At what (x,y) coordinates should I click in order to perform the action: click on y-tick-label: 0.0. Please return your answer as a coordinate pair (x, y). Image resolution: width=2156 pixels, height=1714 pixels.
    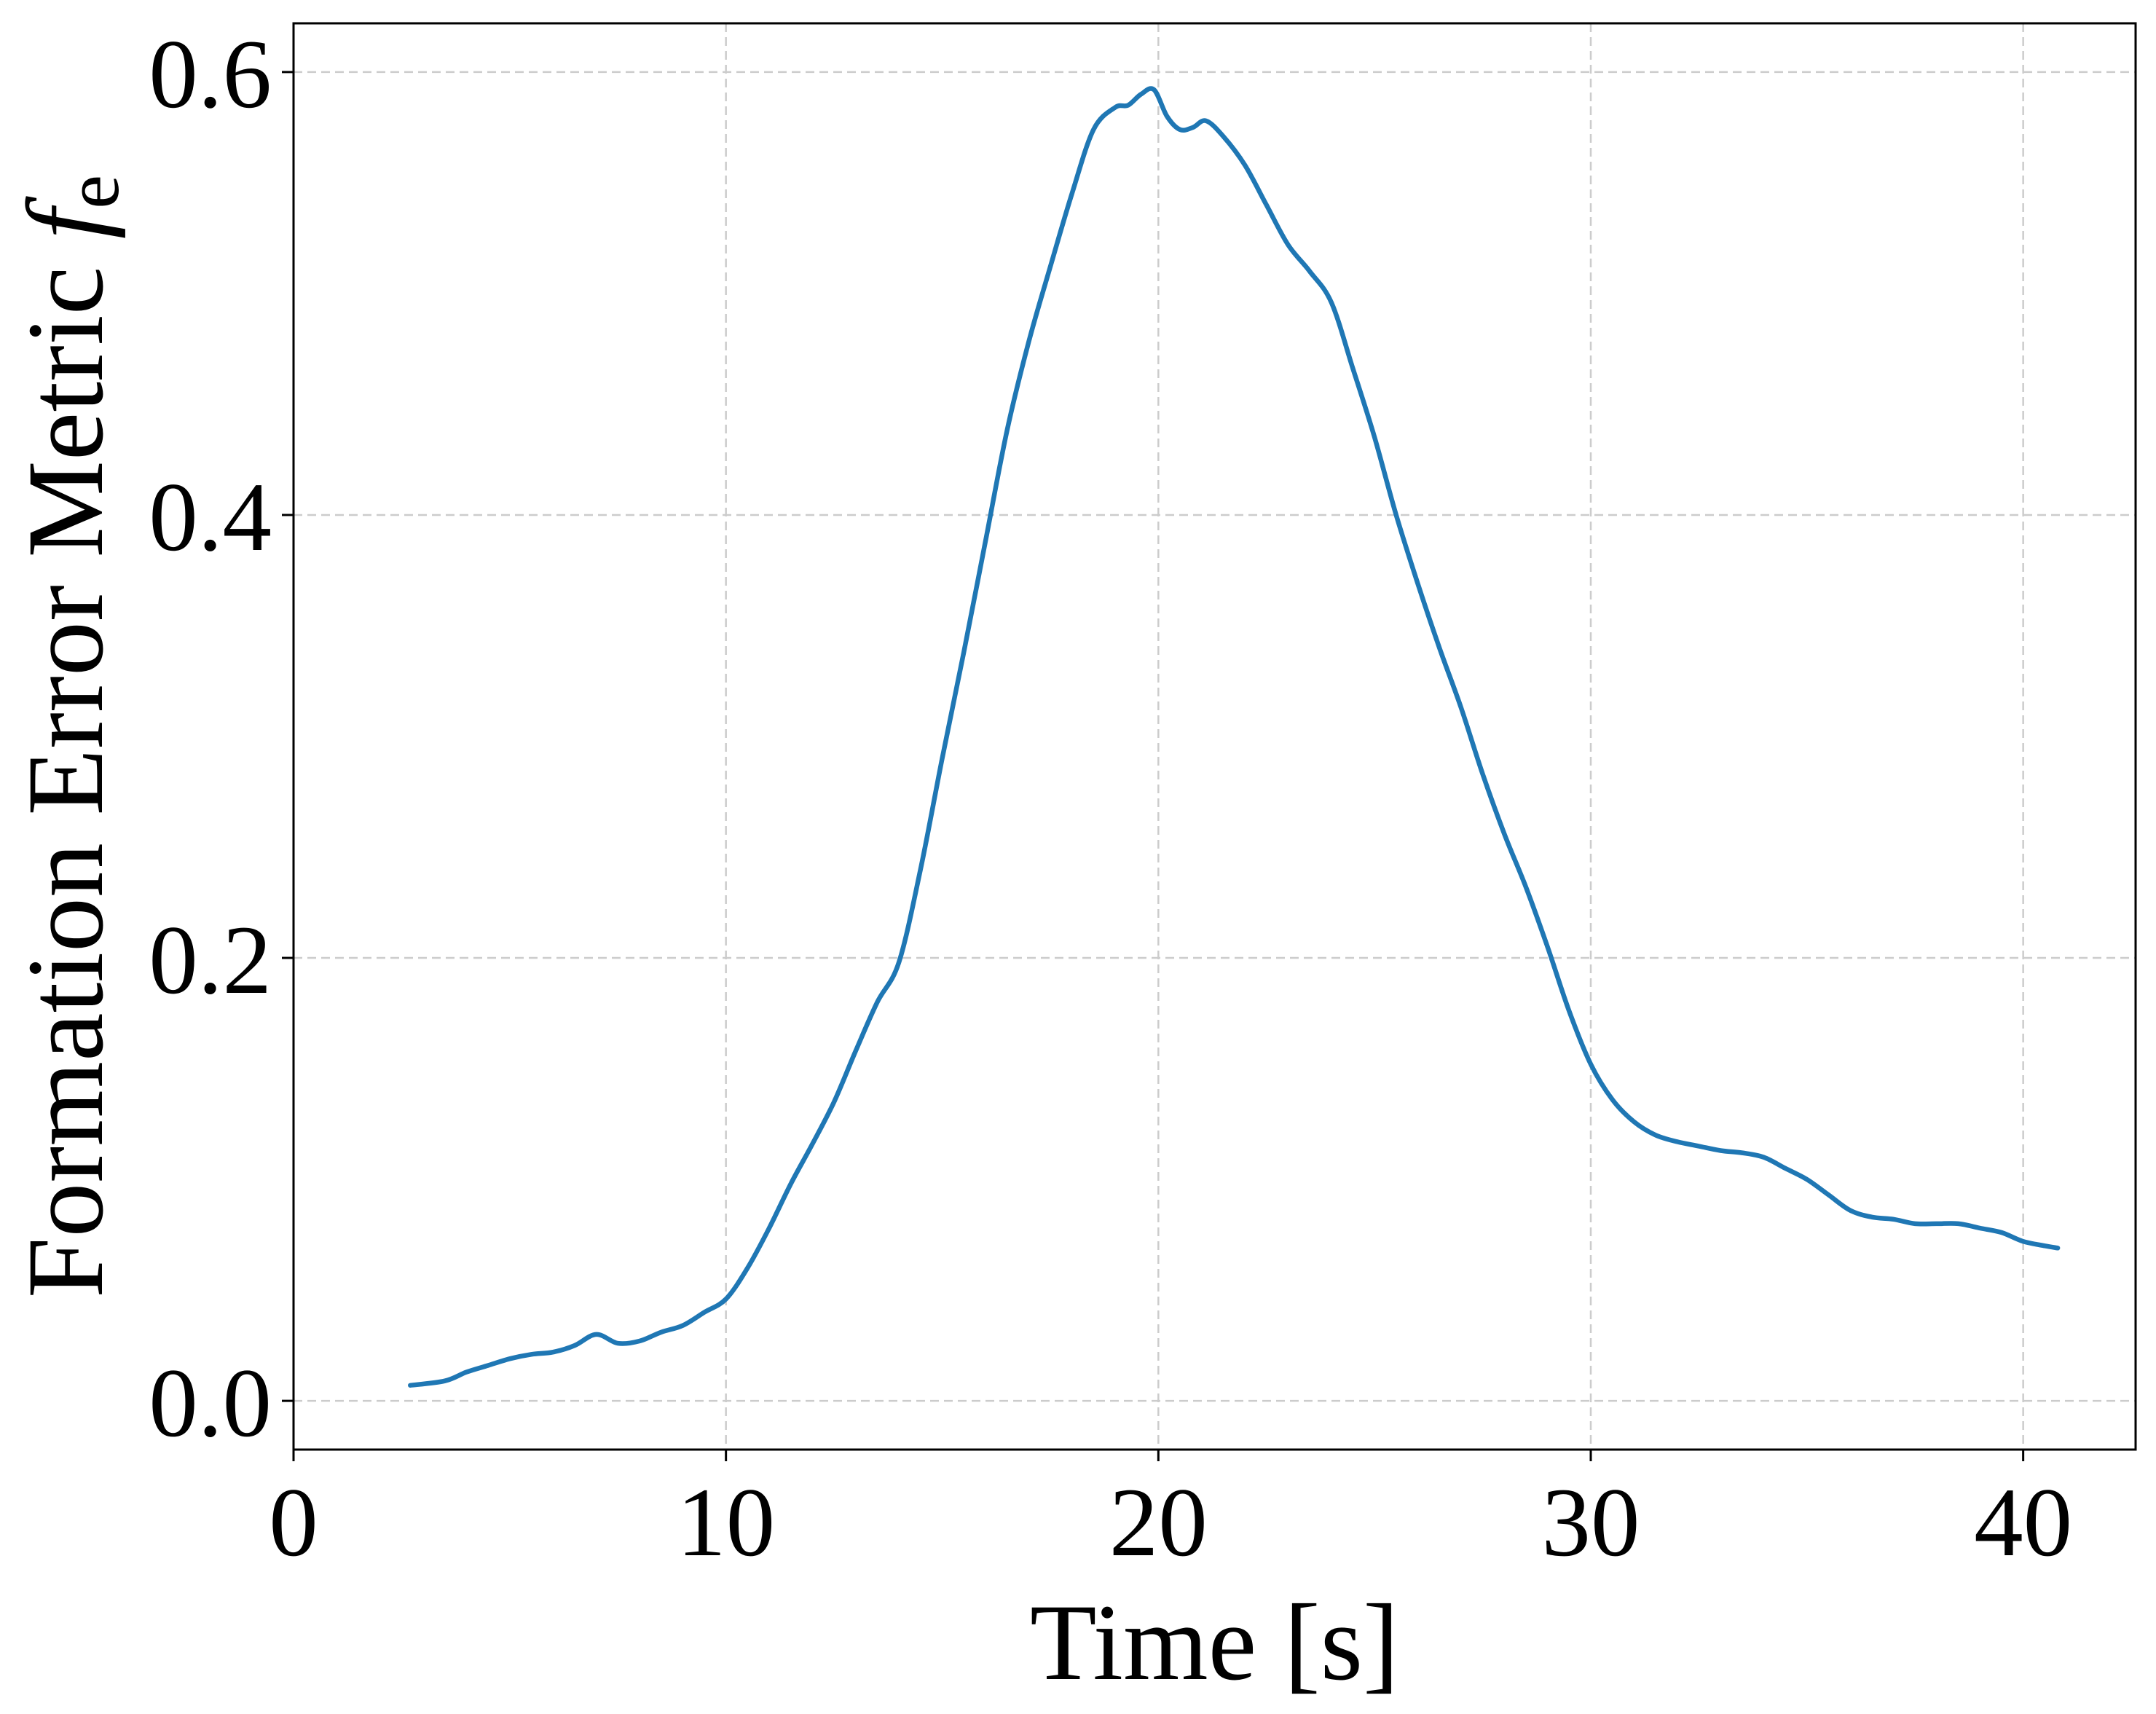
    Looking at the image, I should click on (210, 1403).